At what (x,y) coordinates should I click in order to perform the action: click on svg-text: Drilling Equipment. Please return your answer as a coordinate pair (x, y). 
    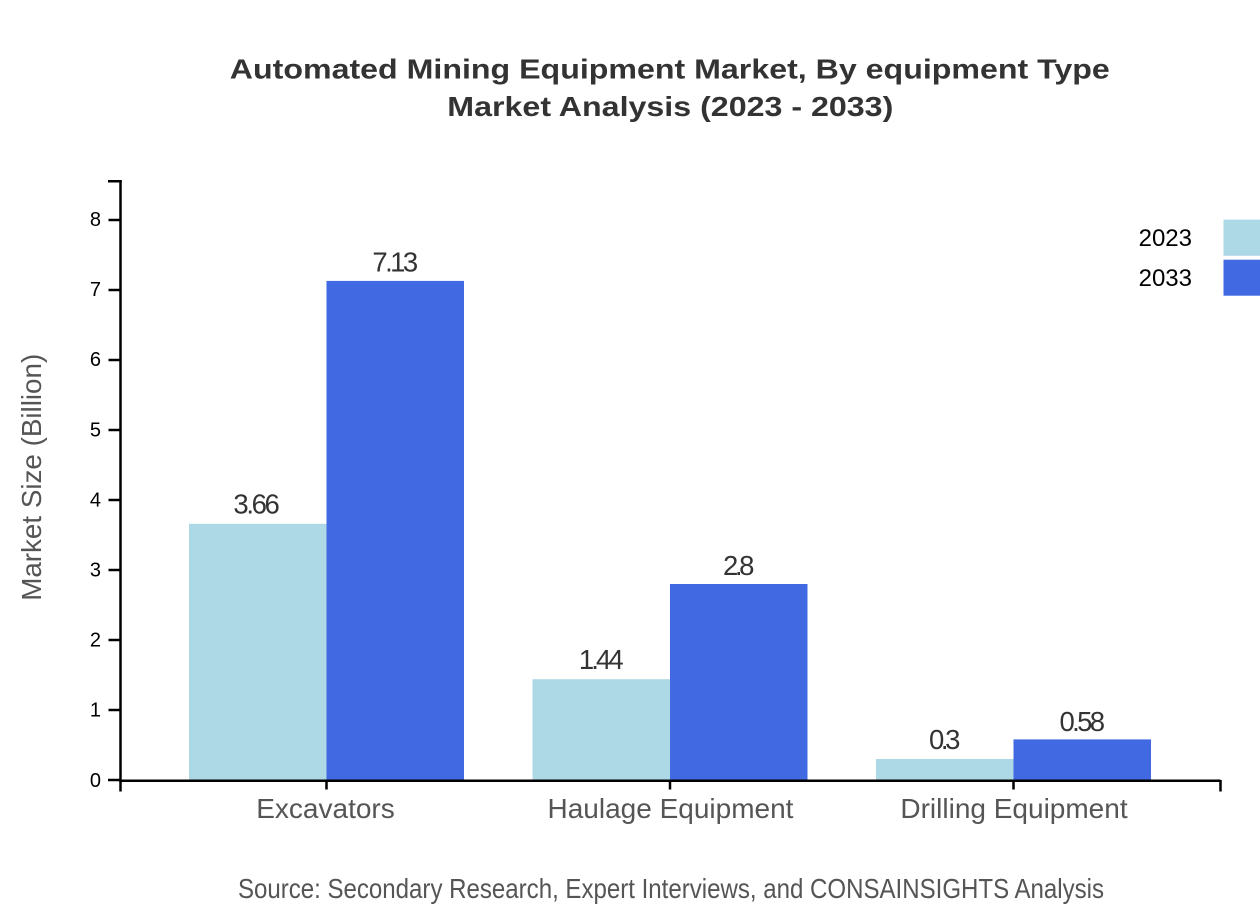
    Looking at the image, I should click on (1013, 808).